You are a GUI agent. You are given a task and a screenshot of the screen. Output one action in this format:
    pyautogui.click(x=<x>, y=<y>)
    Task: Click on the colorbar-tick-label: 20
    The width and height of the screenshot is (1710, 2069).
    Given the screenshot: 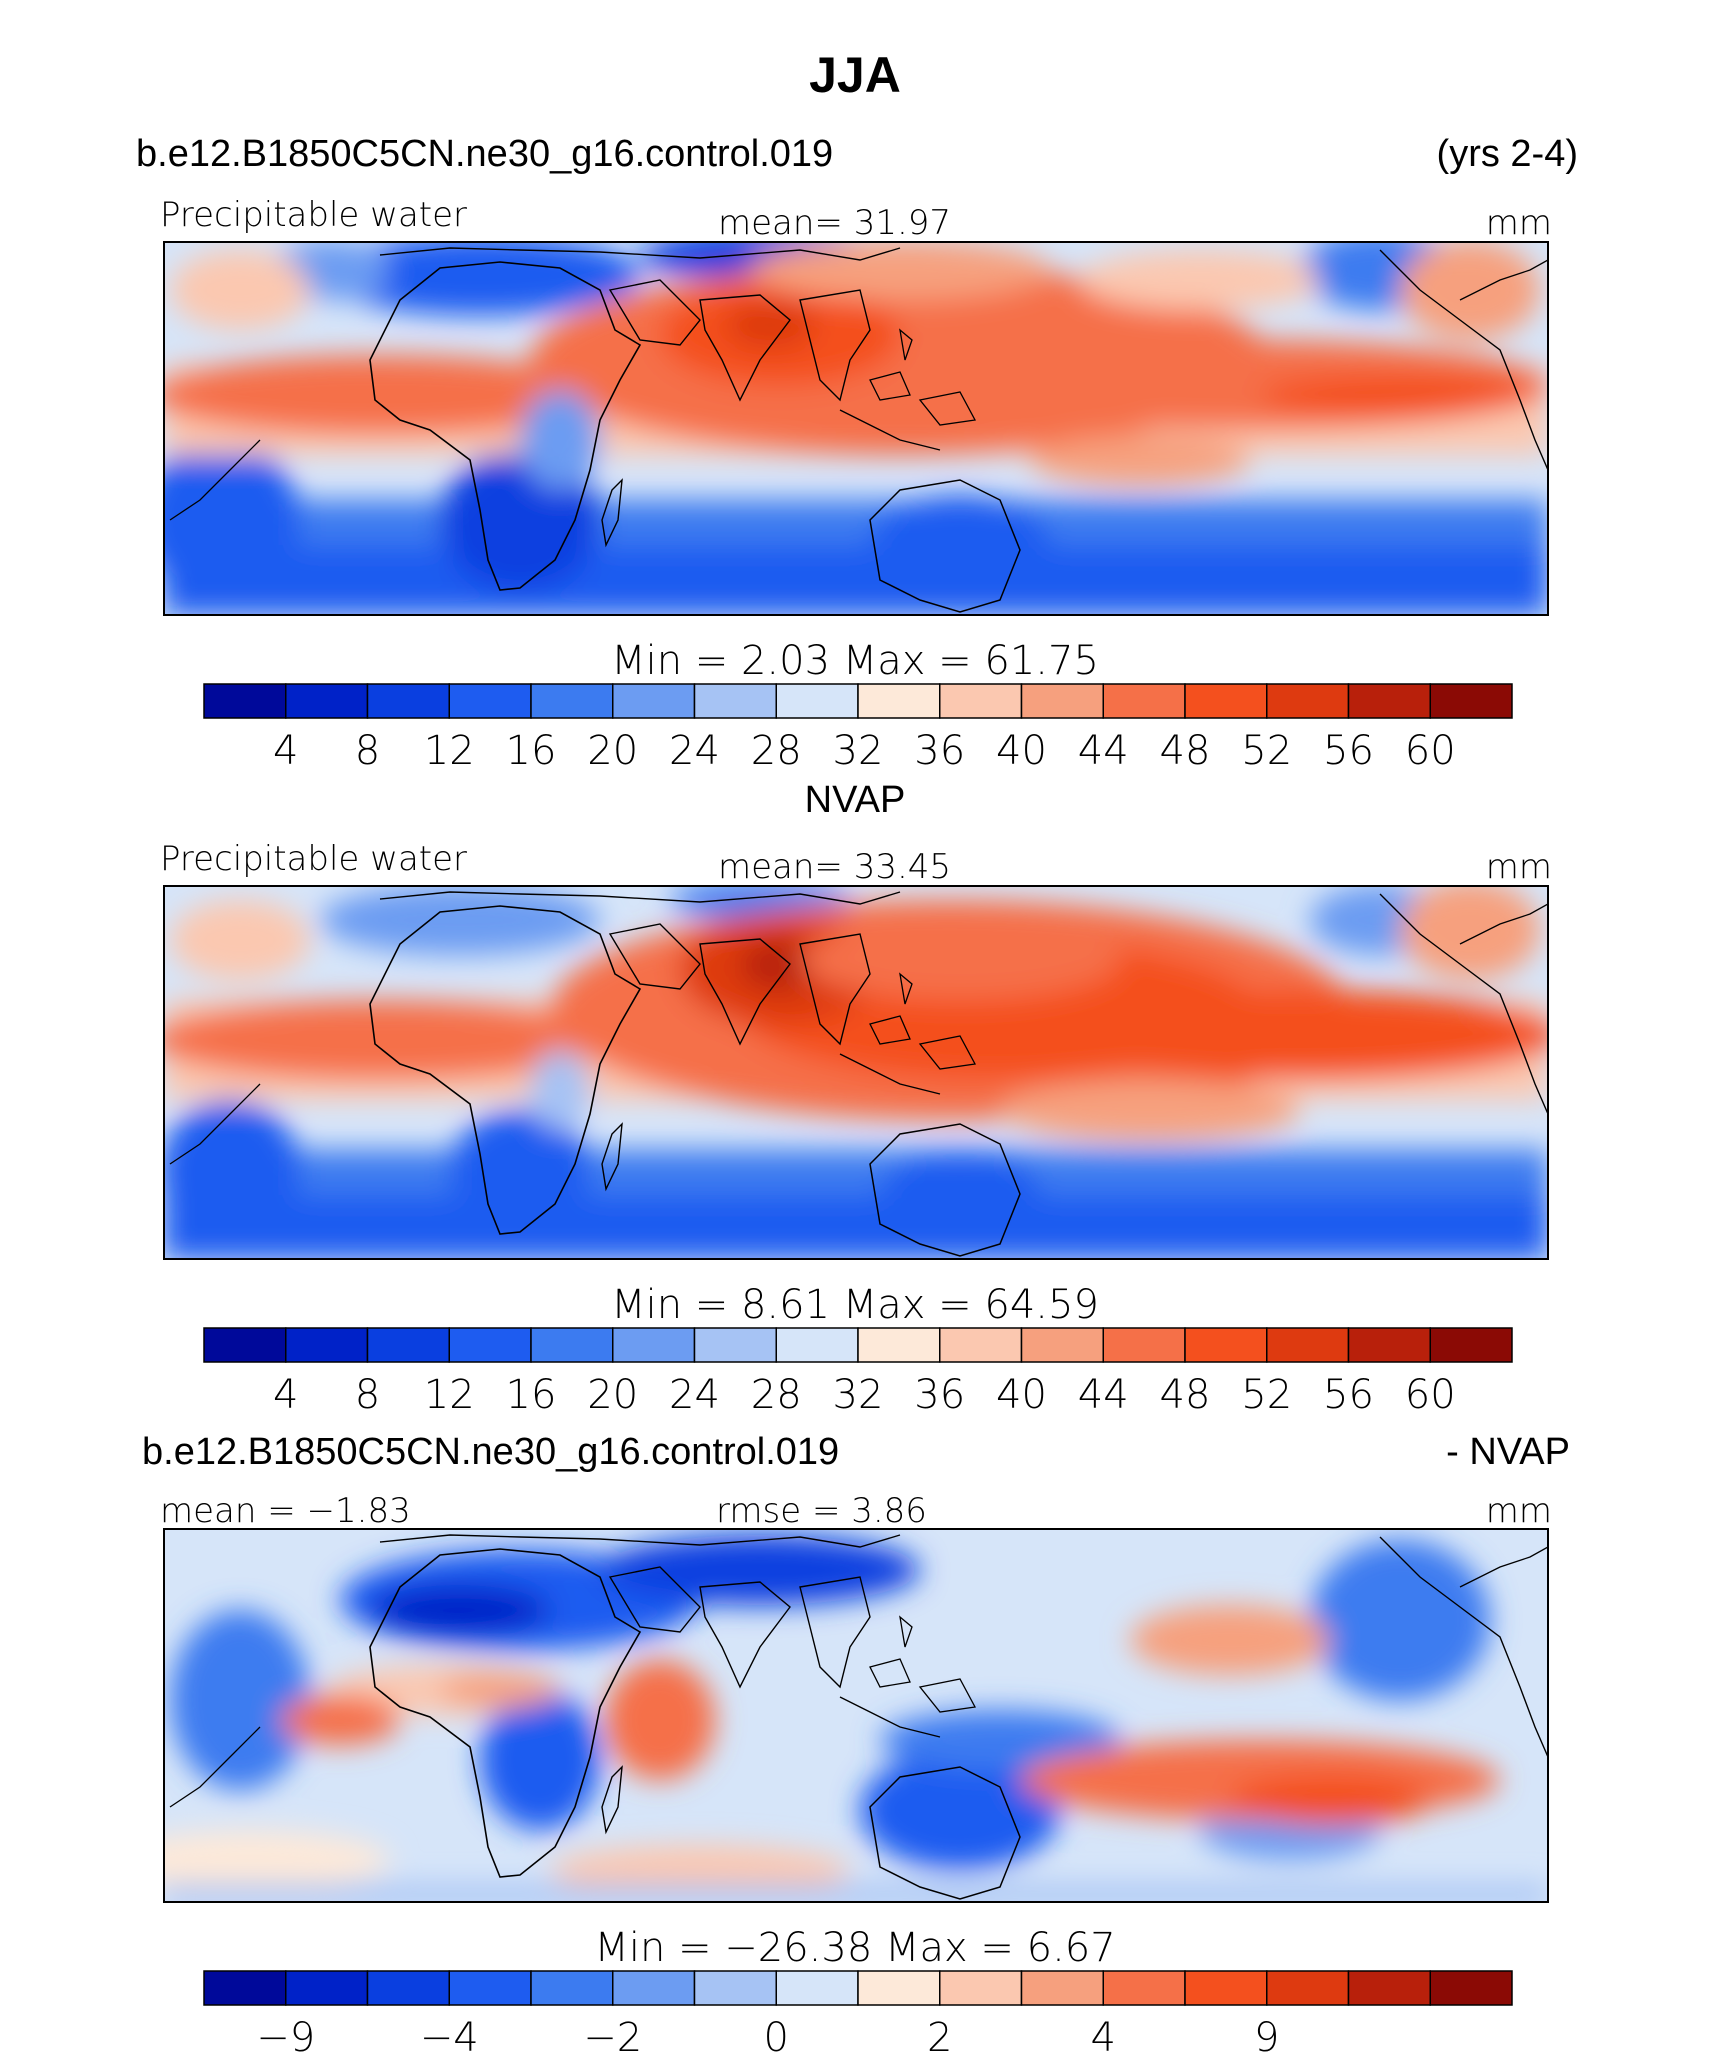 What is the action you would take?
    pyautogui.click(x=612, y=751)
    